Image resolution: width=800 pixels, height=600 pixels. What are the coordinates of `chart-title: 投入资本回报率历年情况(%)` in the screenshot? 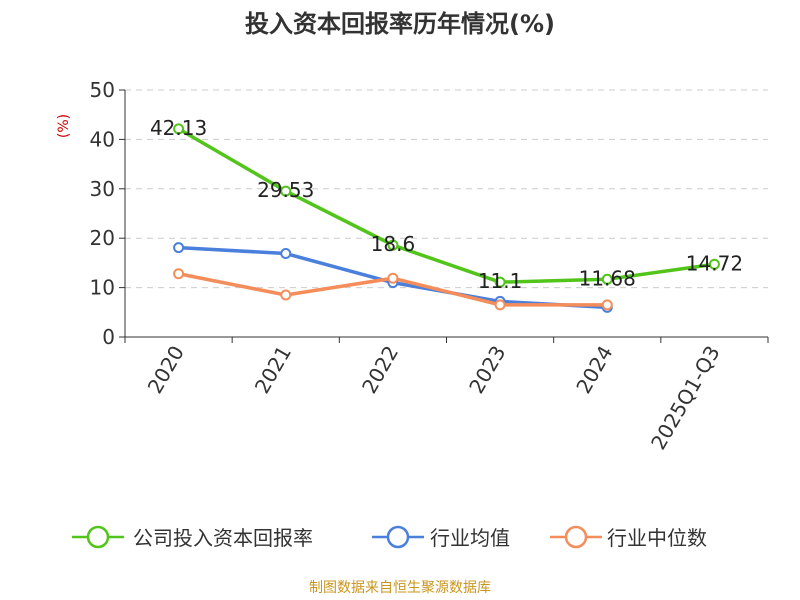 It's located at (400, 24).